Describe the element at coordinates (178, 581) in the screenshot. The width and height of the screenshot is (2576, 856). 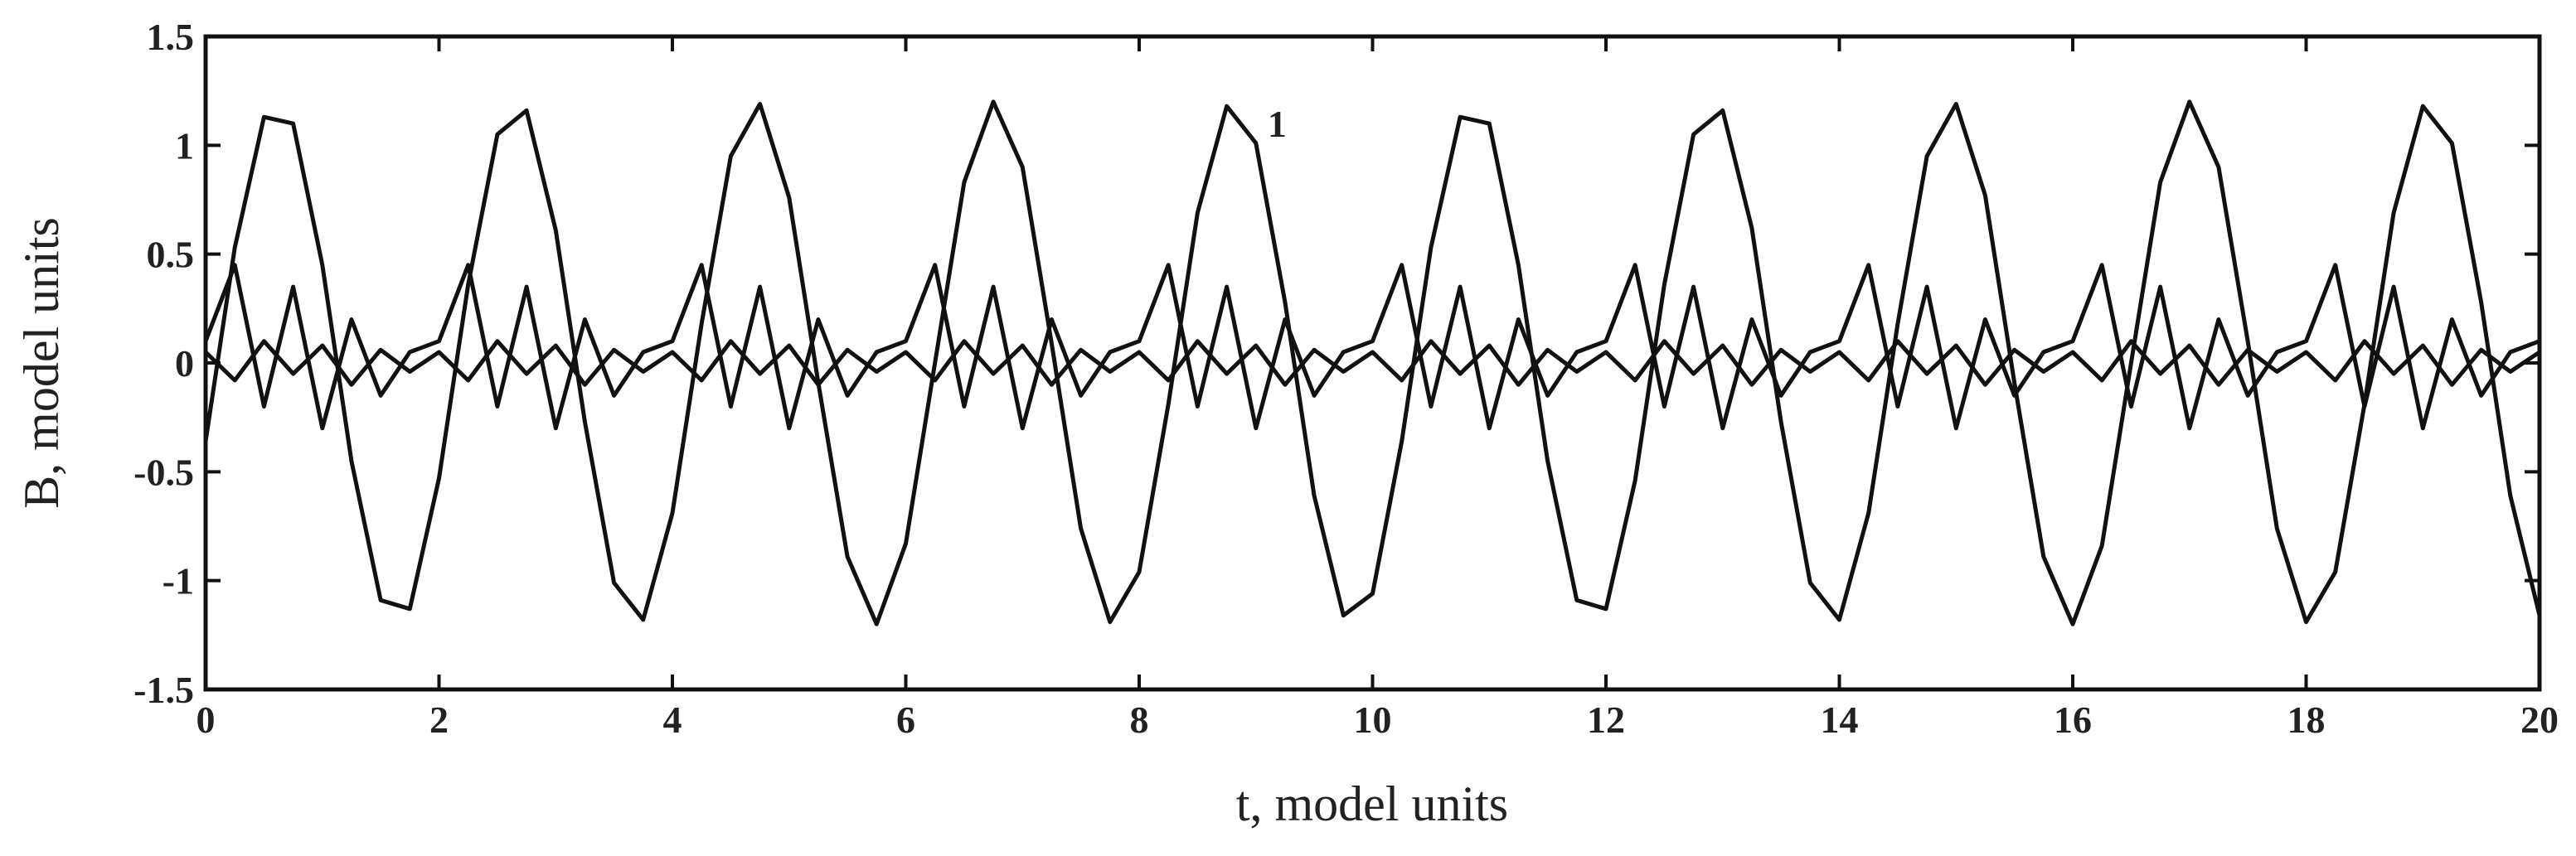
I see `y-tick-label: -1` at that location.